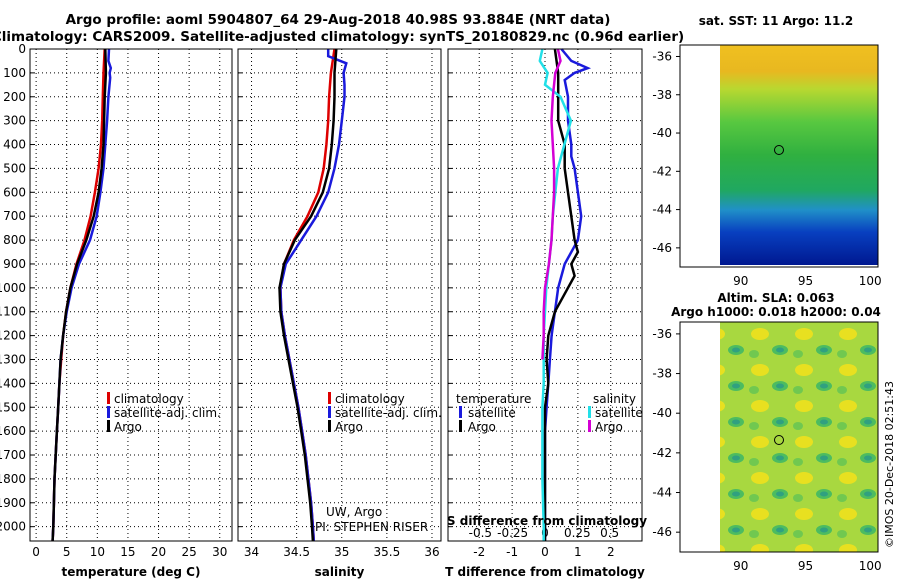 The image size is (900, 580). What do you see at coordinates (127, 552) in the screenshot?
I see `x-tick-label: 15` at bounding box center [127, 552].